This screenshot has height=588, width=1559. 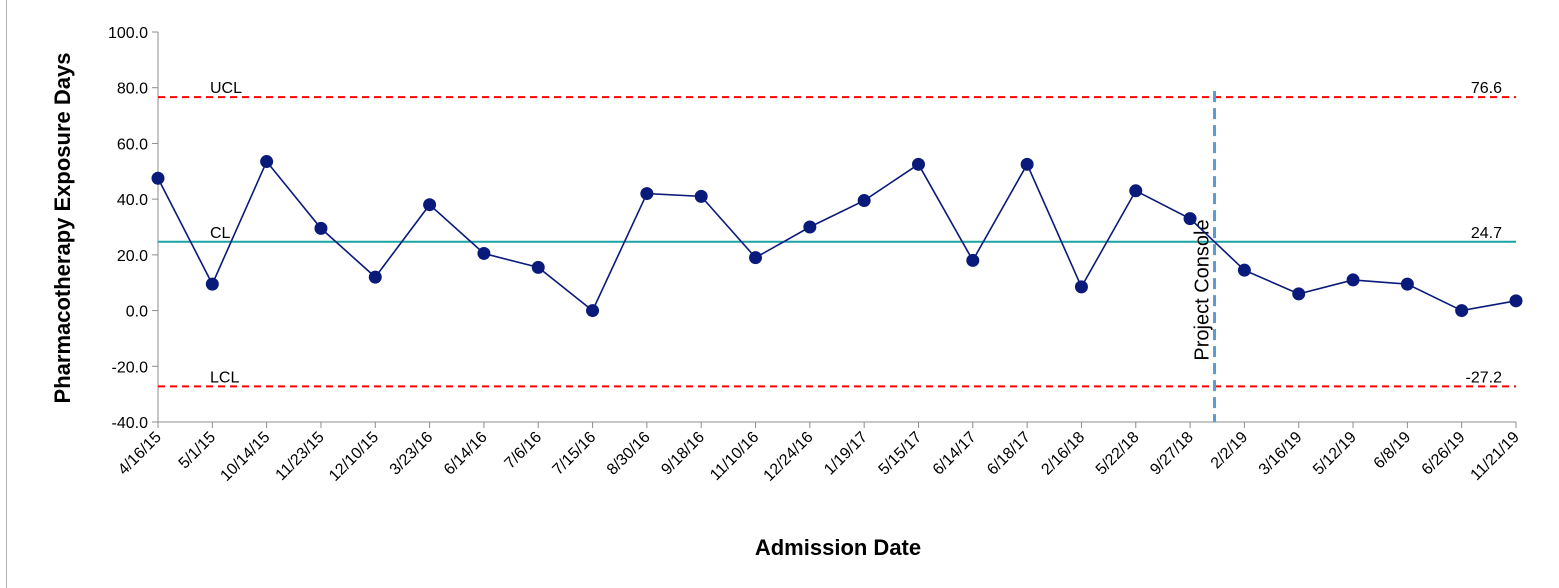 I want to click on x-tick-label: 12/24/16, so click(x=789, y=457).